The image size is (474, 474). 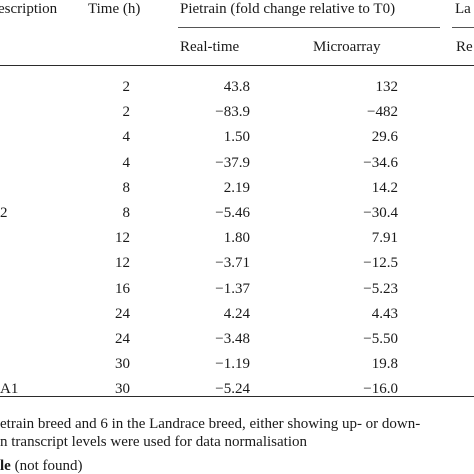 What do you see at coordinates (232, 288) in the screenshot?
I see `cell-realtime: −1.37` at bounding box center [232, 288].